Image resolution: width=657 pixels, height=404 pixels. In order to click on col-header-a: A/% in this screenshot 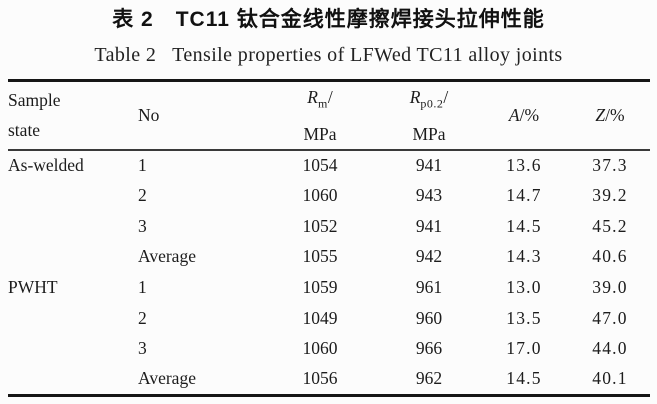, I will do `click(524, 115)`.